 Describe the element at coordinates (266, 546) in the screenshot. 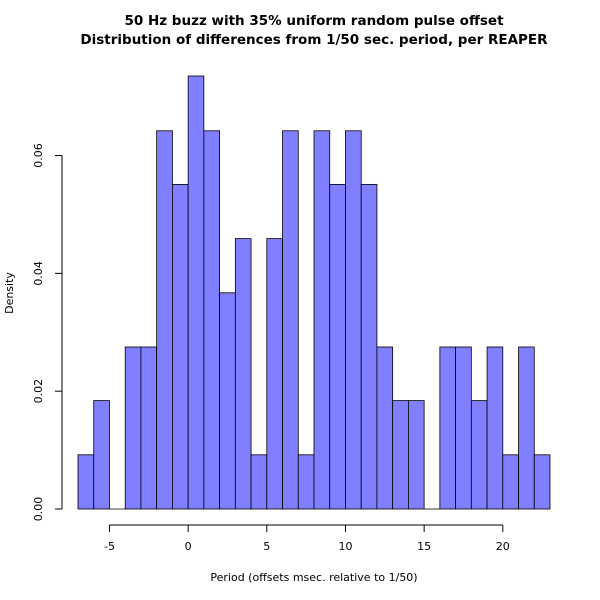

I see `x-tick-label: 5` at that location.